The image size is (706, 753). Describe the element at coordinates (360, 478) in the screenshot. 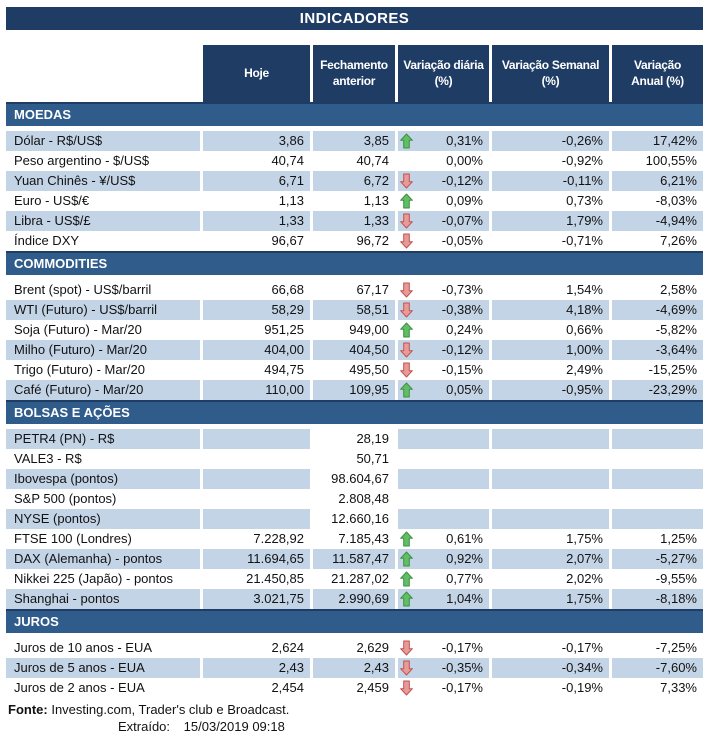

I see `cell-value: 98.604,67` at that location.